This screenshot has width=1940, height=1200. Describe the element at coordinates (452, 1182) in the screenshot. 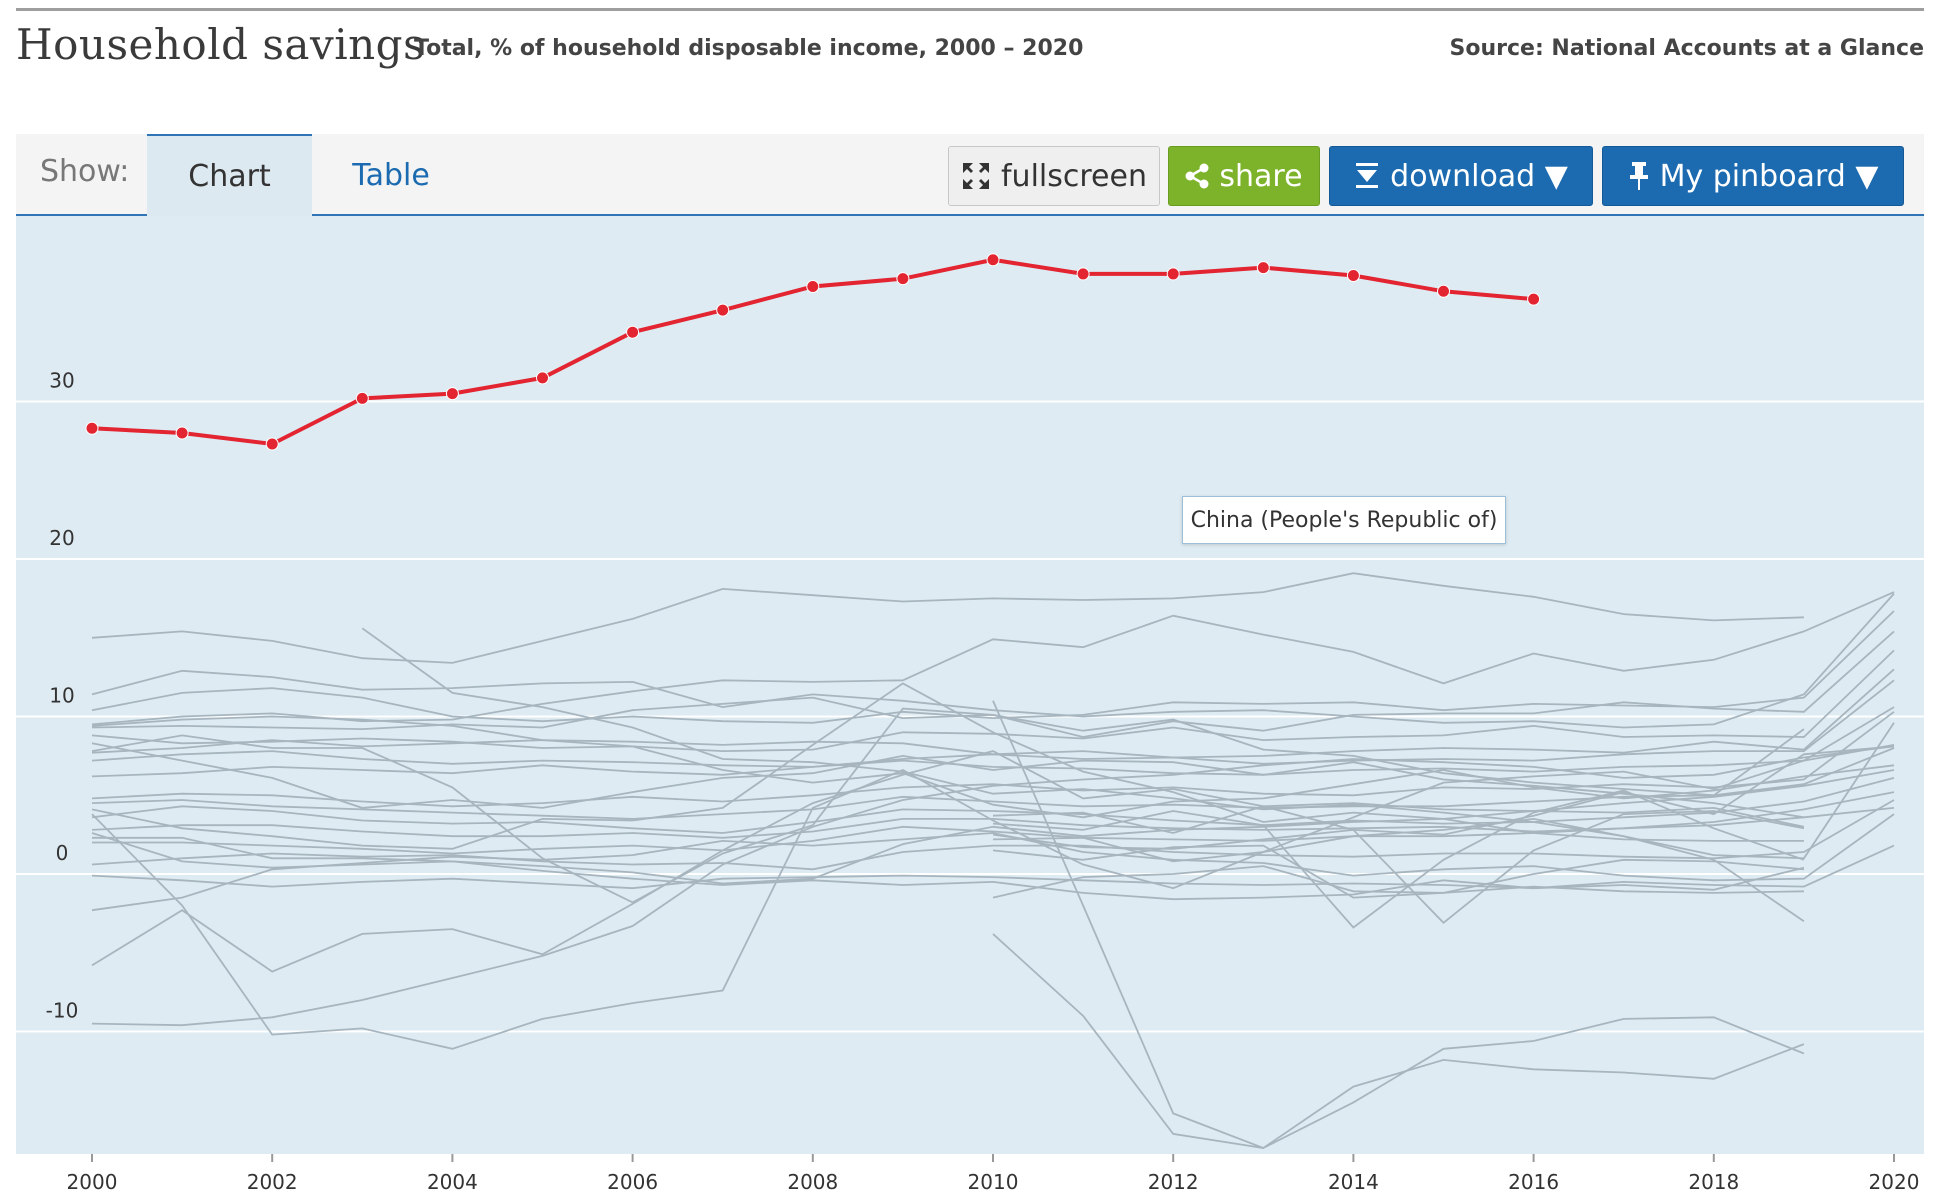

I see `x-tick-label: 2004` at that location.